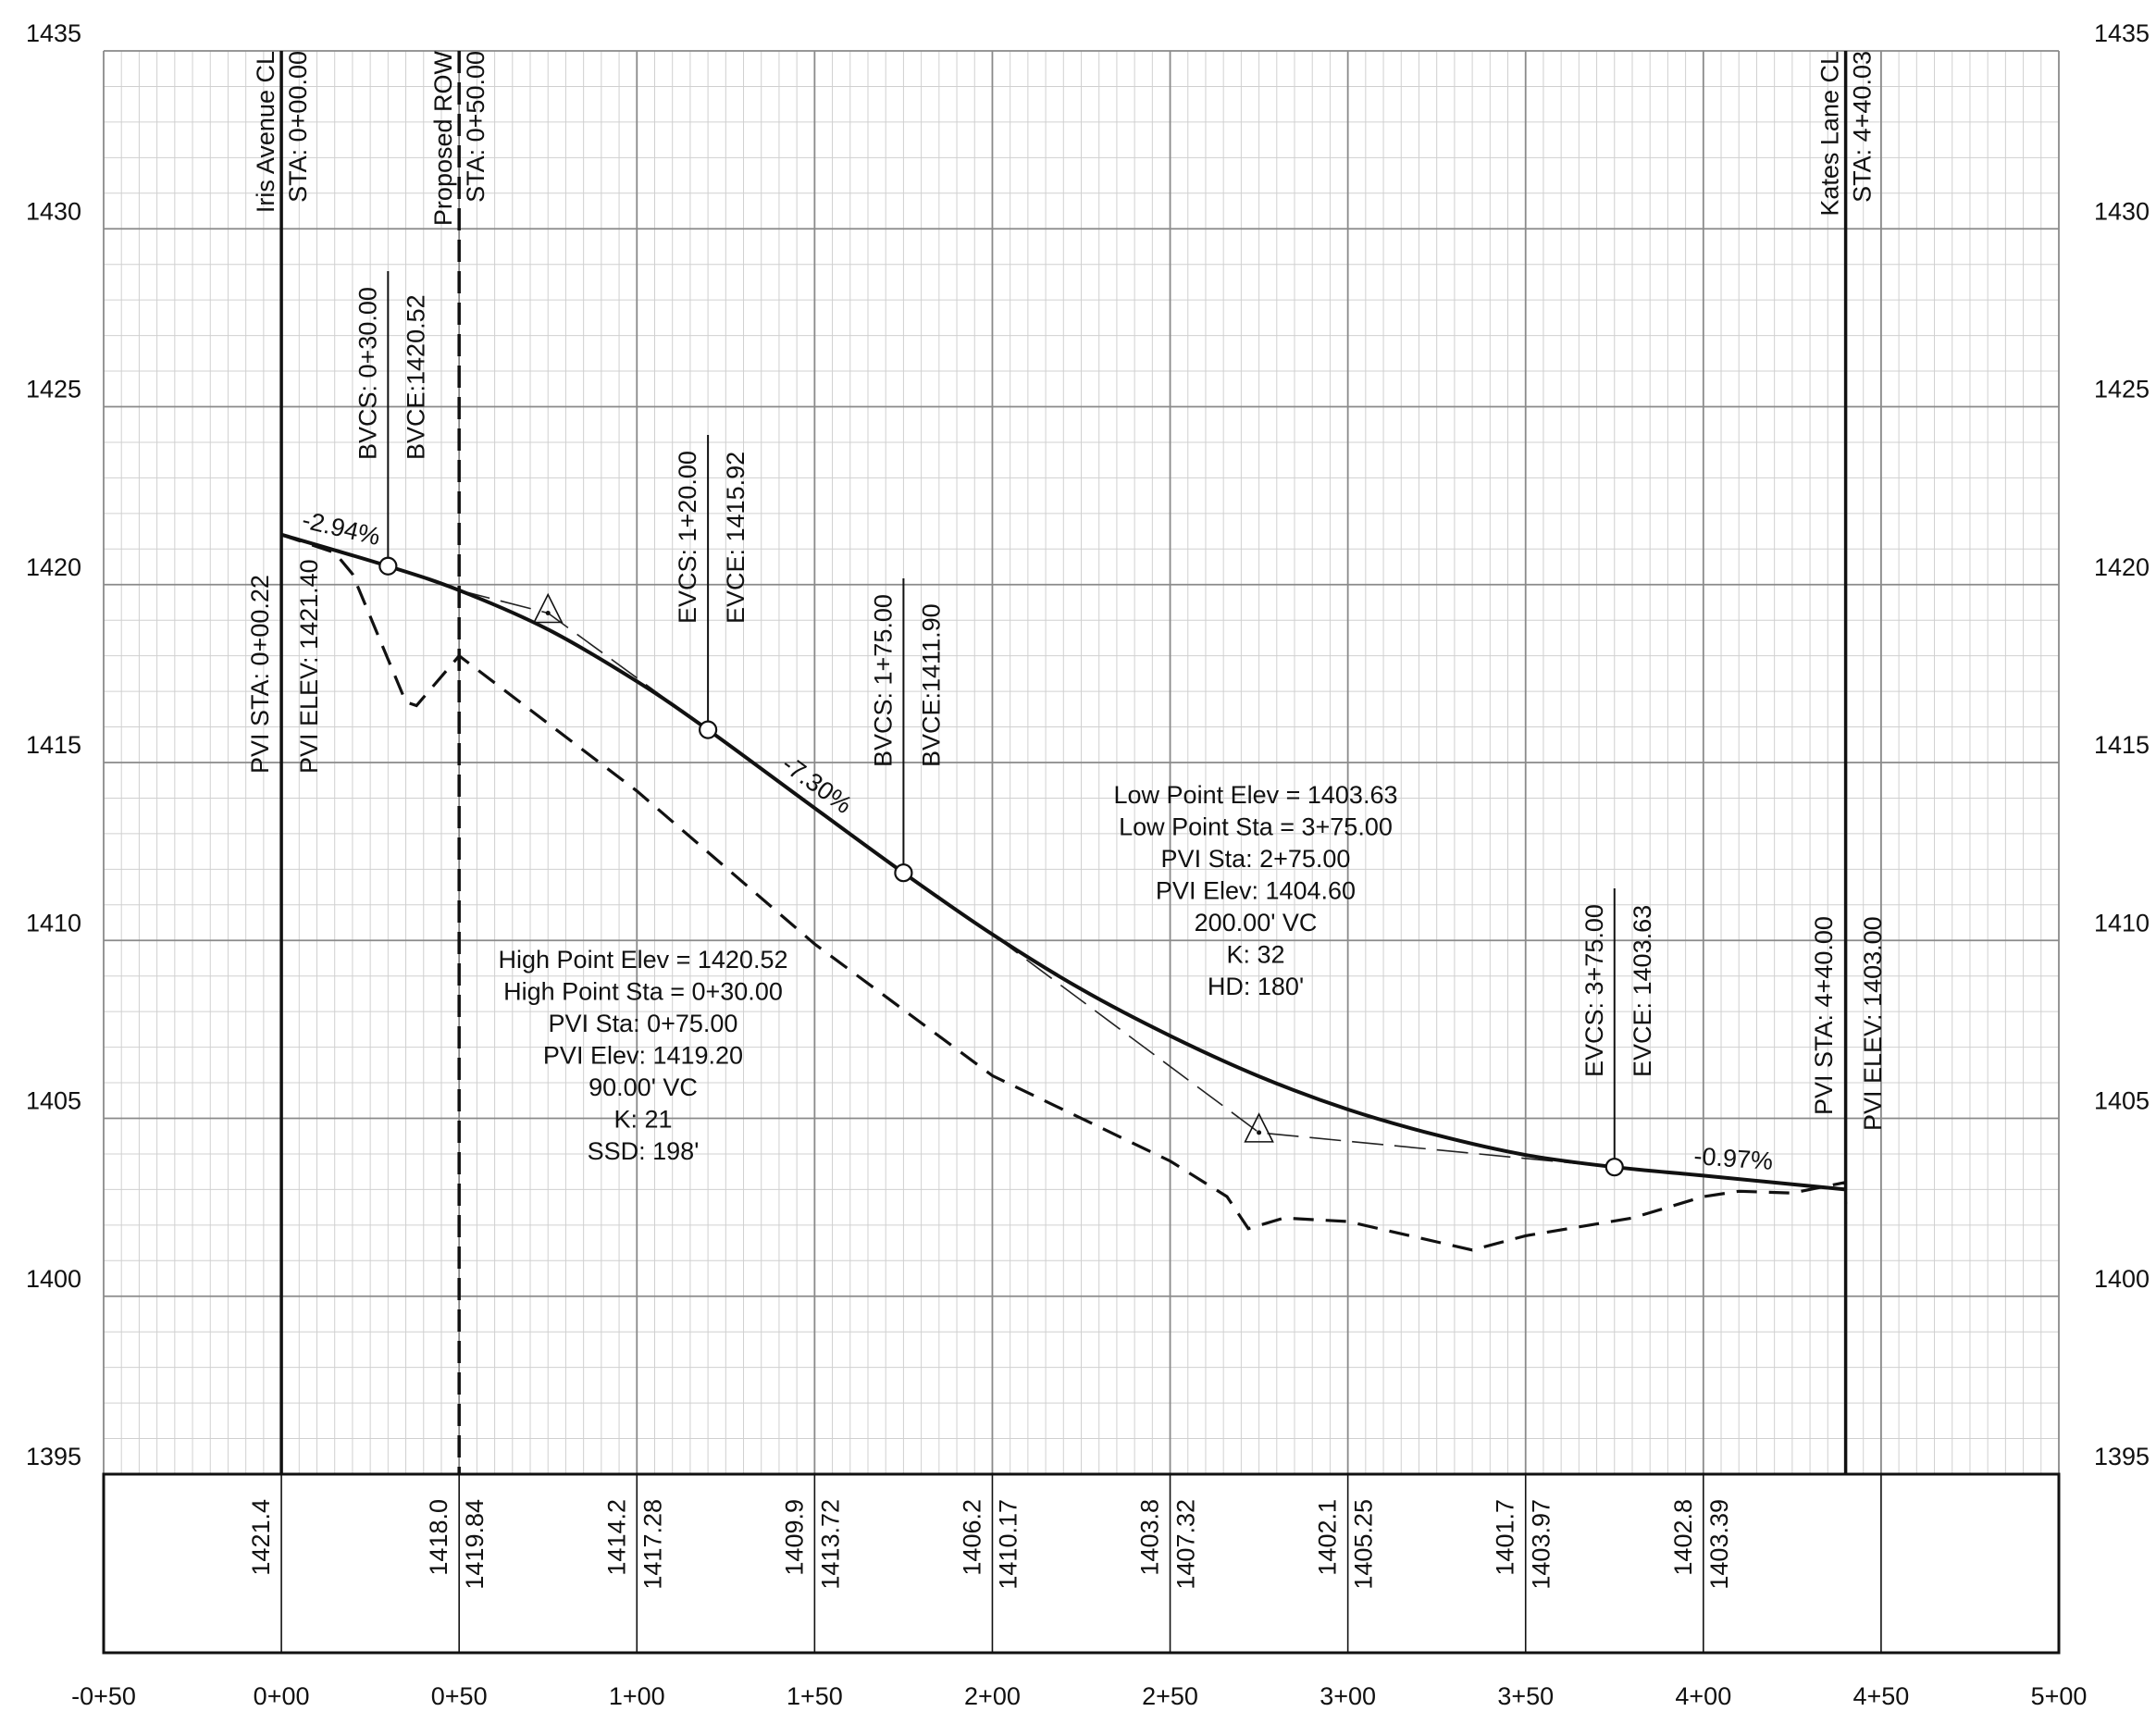  I want to click on y-tick-label-left: 1395, so click(53, 1456).